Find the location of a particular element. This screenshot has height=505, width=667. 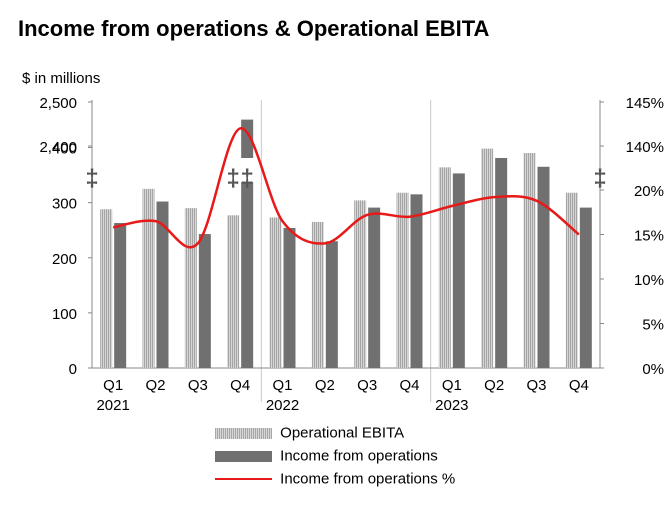

left-axis-tick-label: 2,400 is located at coordinates (58, 147).